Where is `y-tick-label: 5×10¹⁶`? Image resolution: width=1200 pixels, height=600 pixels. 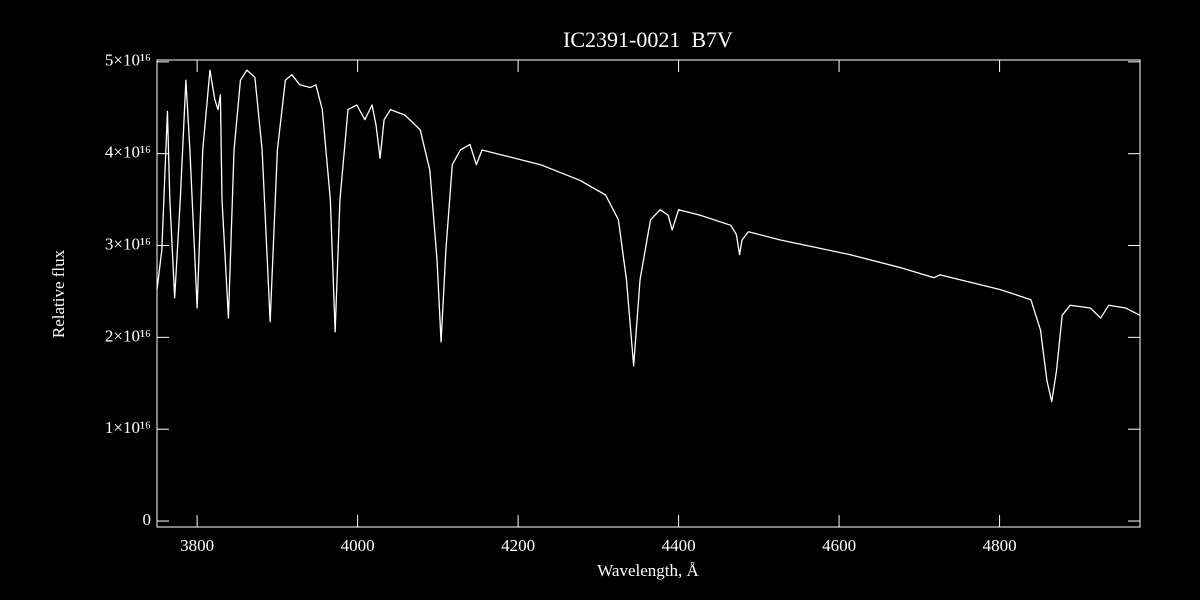 y-tick-label: 5×10¹⁶ is located at coordinates (128, 60).